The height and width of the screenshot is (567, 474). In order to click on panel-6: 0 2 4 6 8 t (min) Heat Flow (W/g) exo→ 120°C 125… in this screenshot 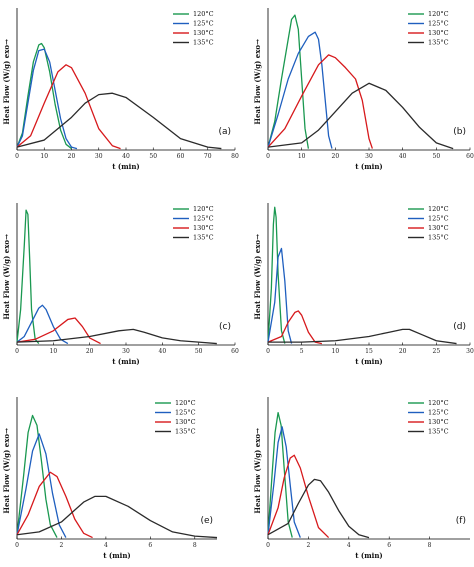, I will do `click(361, 478)`.